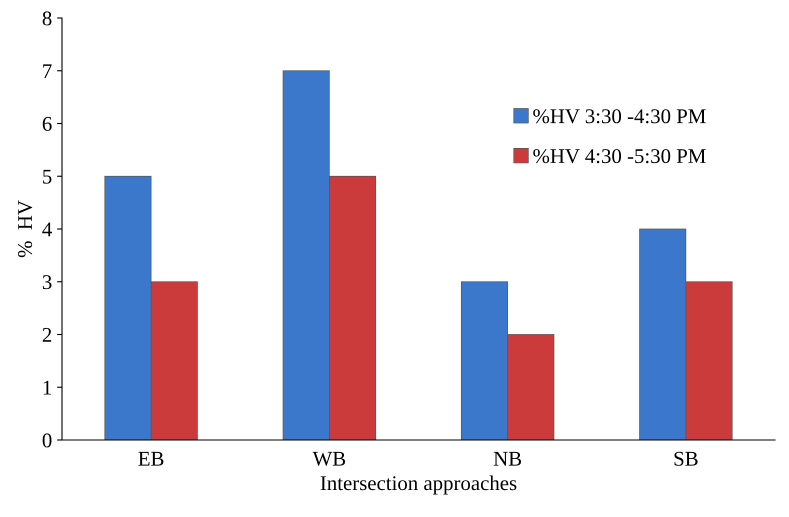  Describe the element at coordinates (48, 387) in the screenshot. I see `y-tick-label: 1` at that location.